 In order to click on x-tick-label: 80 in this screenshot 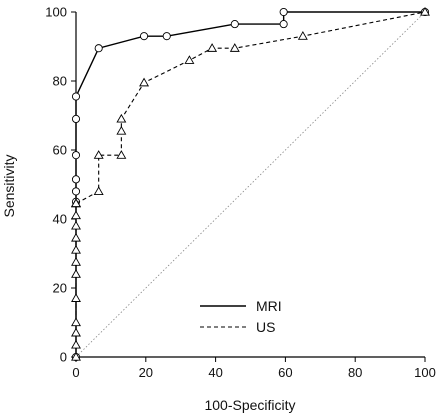, I will do `click(355, 372)`.